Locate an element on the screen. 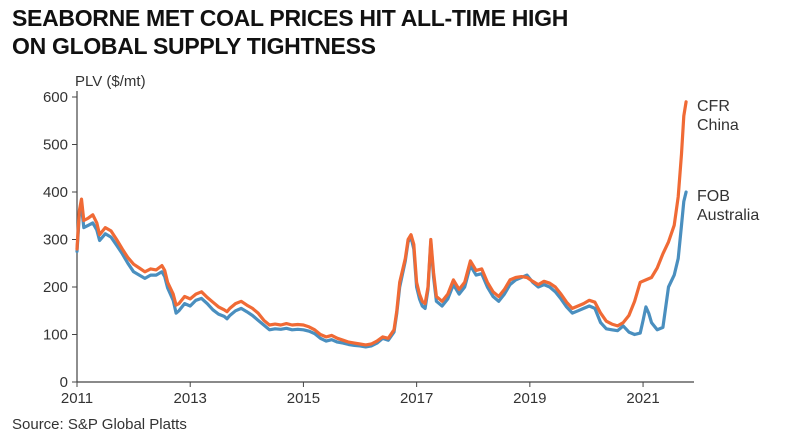 Image resolution: width=788 pixels, height=443 pixels. series-label-fob-australia-line-1: FOB is located at coordinates (713, 196).